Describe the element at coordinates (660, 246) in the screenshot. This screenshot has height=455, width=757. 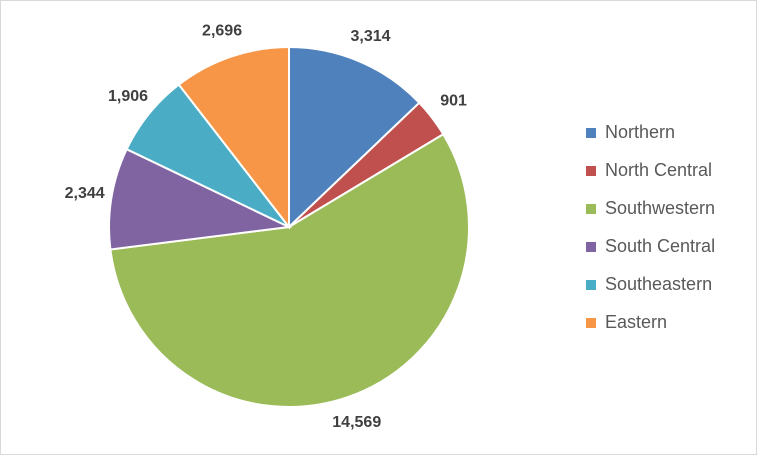
I see `legend-label: South Central` at that location.